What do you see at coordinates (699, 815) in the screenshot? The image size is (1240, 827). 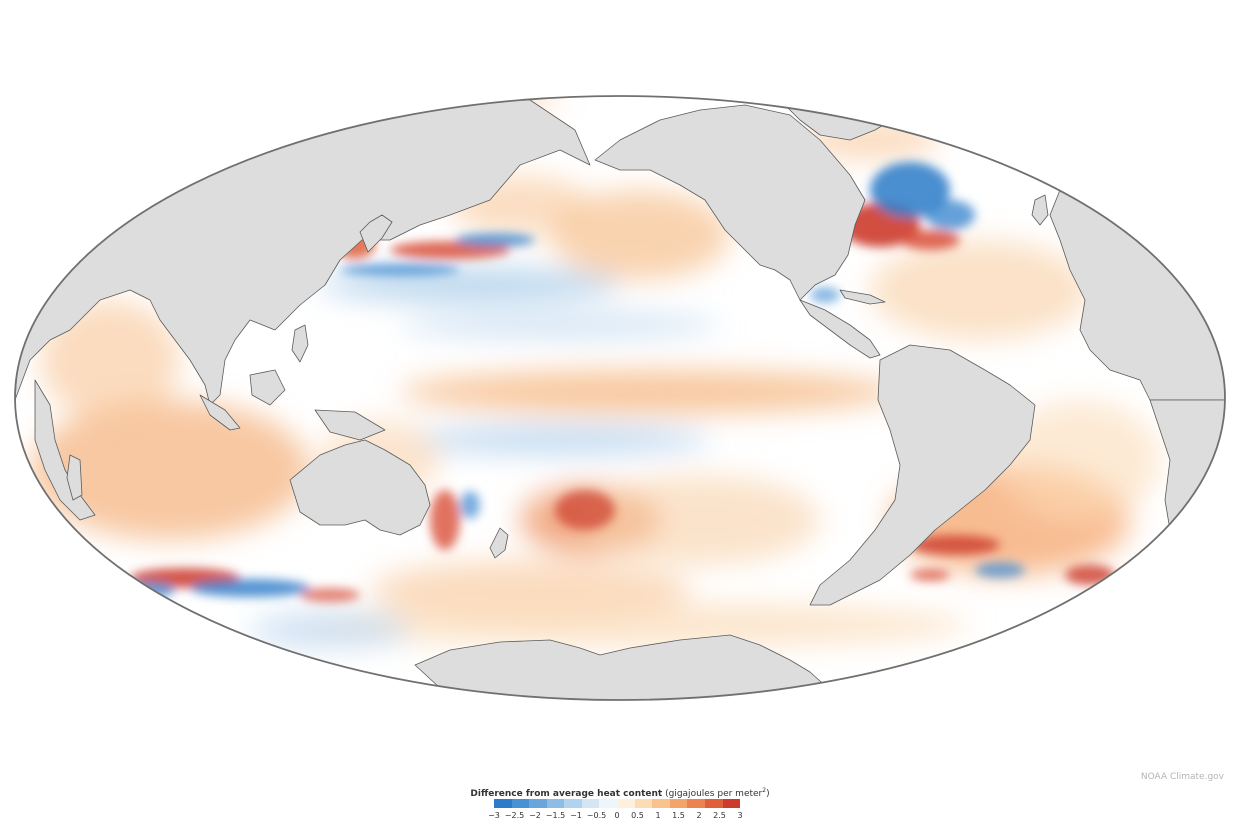 I see `legend-tick-label: 2` at bounding box center [699, 815].